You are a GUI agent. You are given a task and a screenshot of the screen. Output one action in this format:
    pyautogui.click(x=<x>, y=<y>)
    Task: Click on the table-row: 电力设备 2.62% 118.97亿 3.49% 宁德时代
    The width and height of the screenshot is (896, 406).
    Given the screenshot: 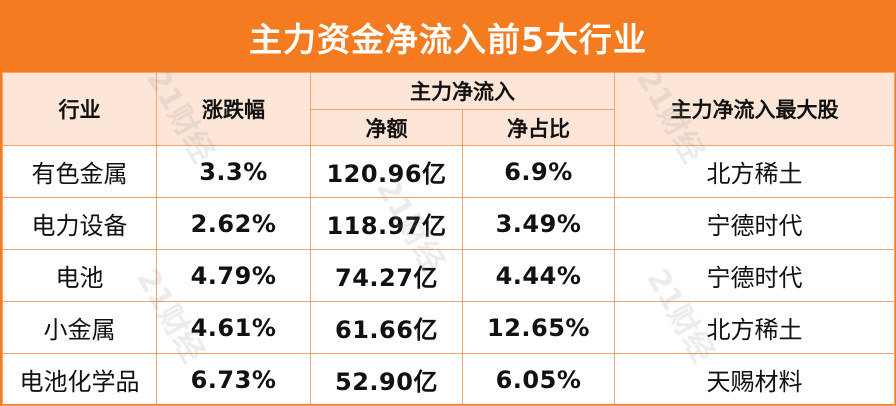 What is the action you would take?
    pyautogui.click(x=448, y=223)
    